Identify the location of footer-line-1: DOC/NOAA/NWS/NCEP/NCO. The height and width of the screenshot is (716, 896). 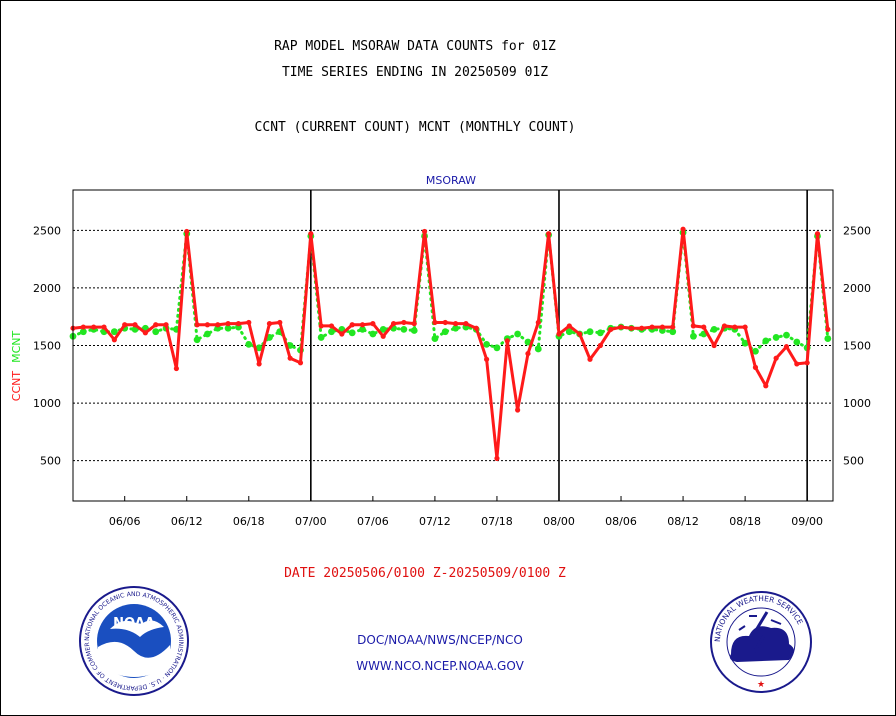
(440, 640).